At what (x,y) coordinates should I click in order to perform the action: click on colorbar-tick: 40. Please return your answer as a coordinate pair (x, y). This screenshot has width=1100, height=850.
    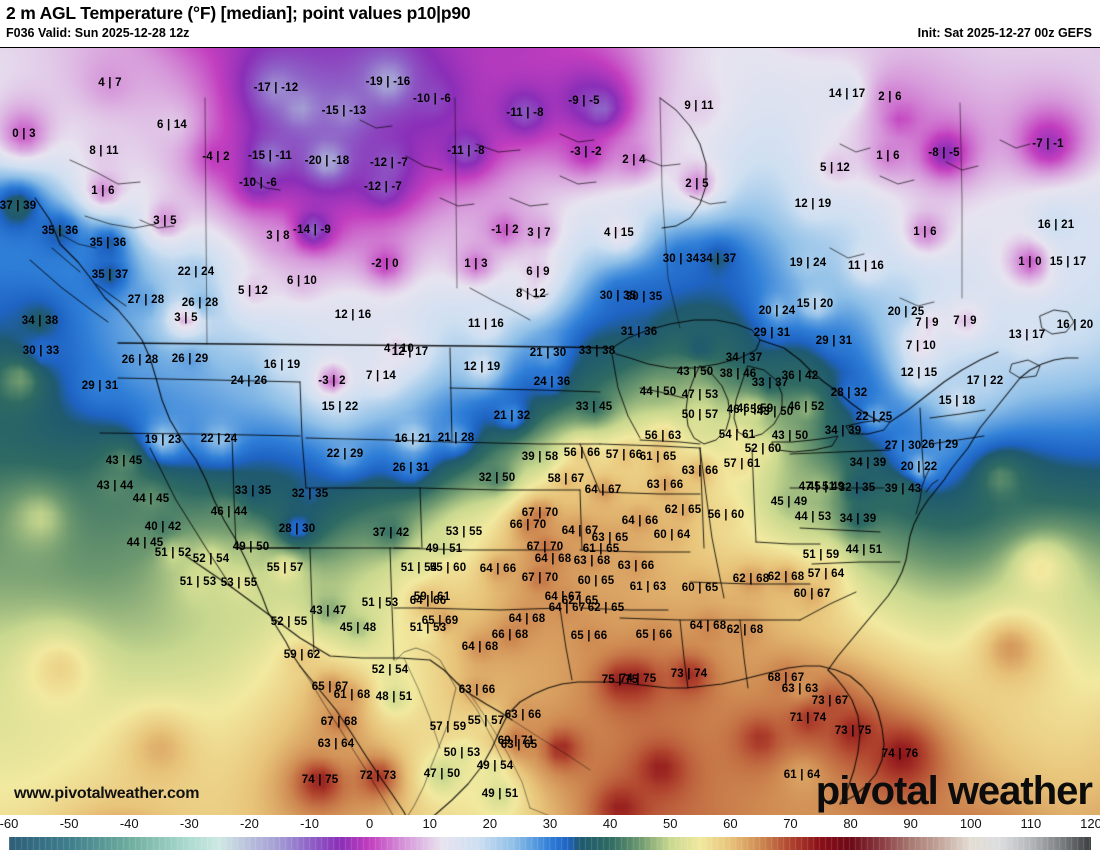
    Looking at the image, I should click on (610, 823).